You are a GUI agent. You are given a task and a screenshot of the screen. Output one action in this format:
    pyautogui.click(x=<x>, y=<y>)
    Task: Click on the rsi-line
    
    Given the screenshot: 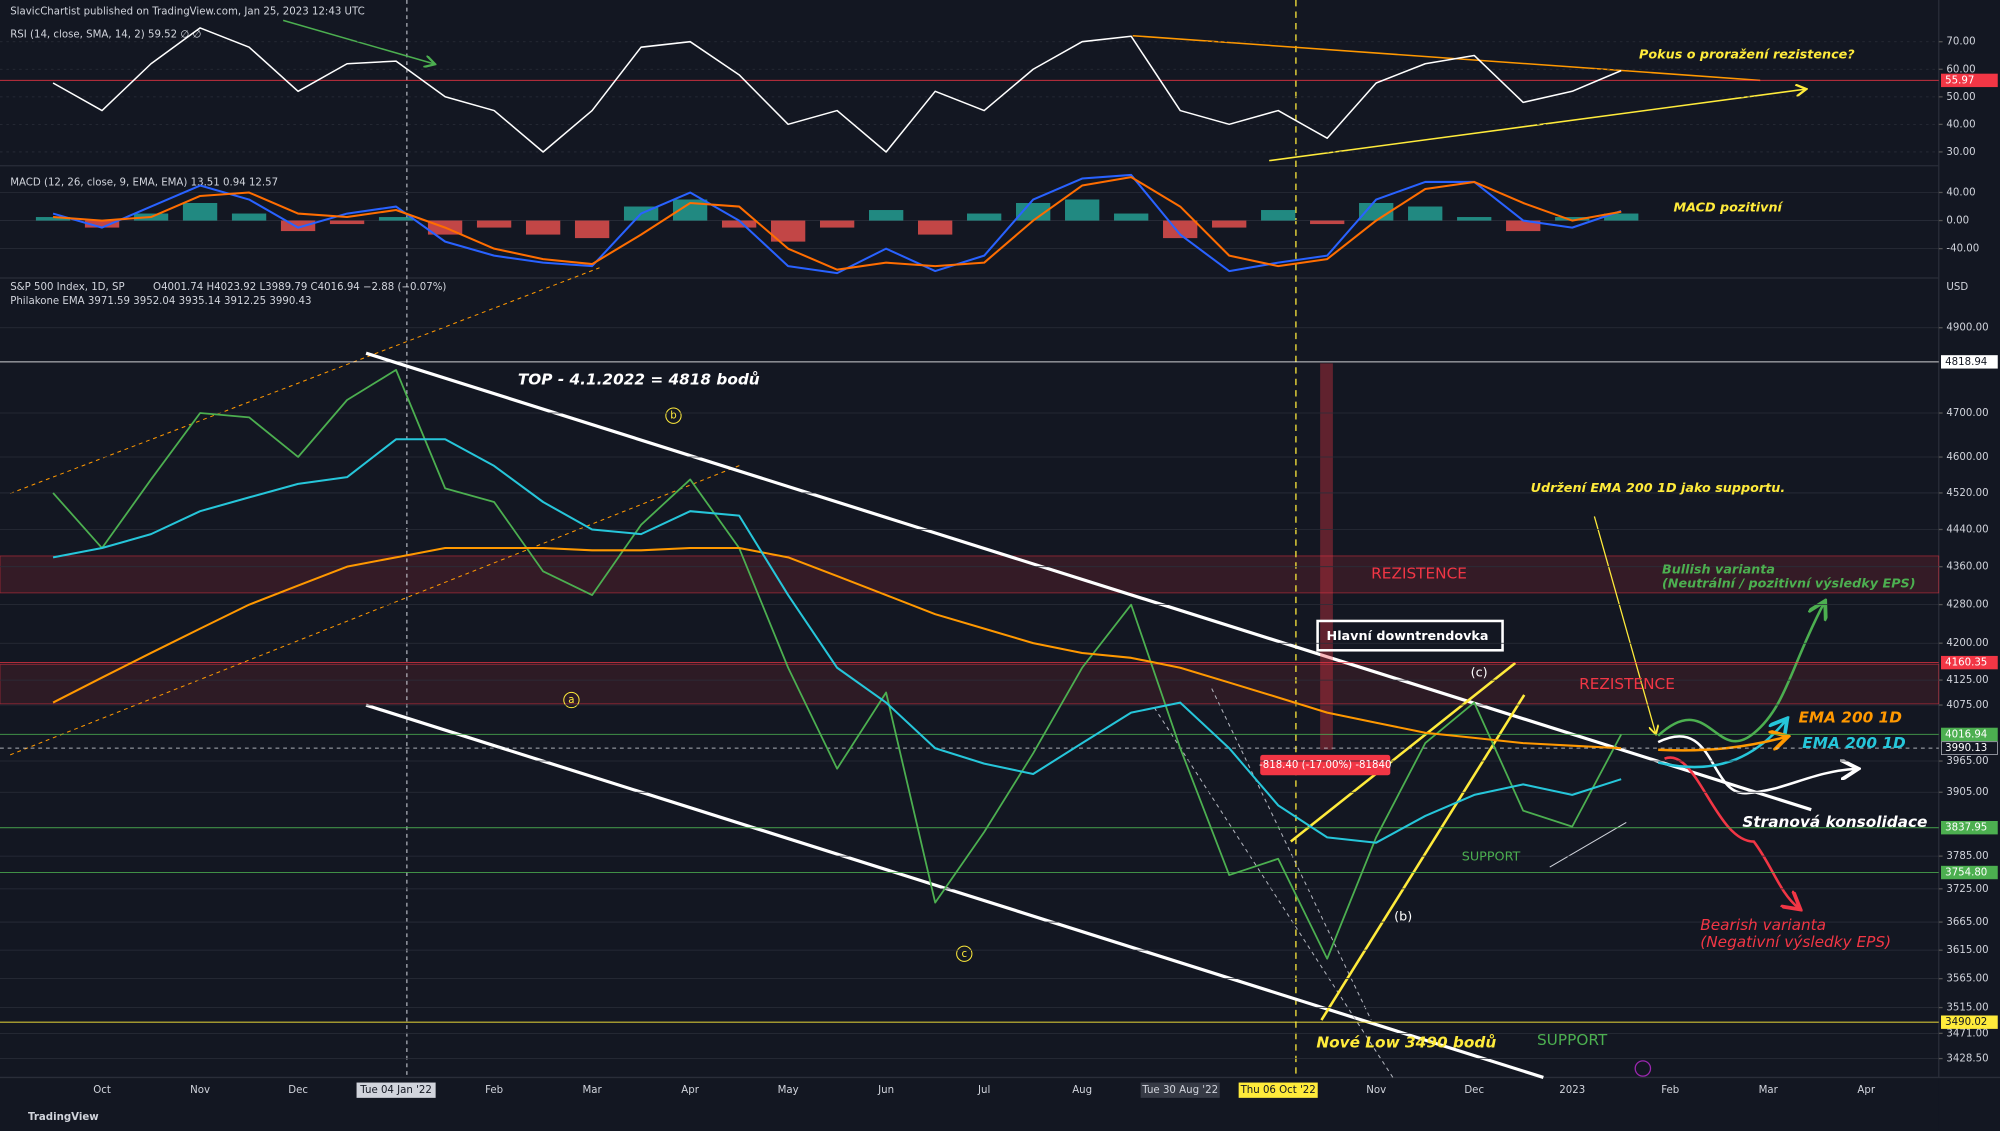 What is the action you would take?
    pyautogui.click(x=837, y=90)
    